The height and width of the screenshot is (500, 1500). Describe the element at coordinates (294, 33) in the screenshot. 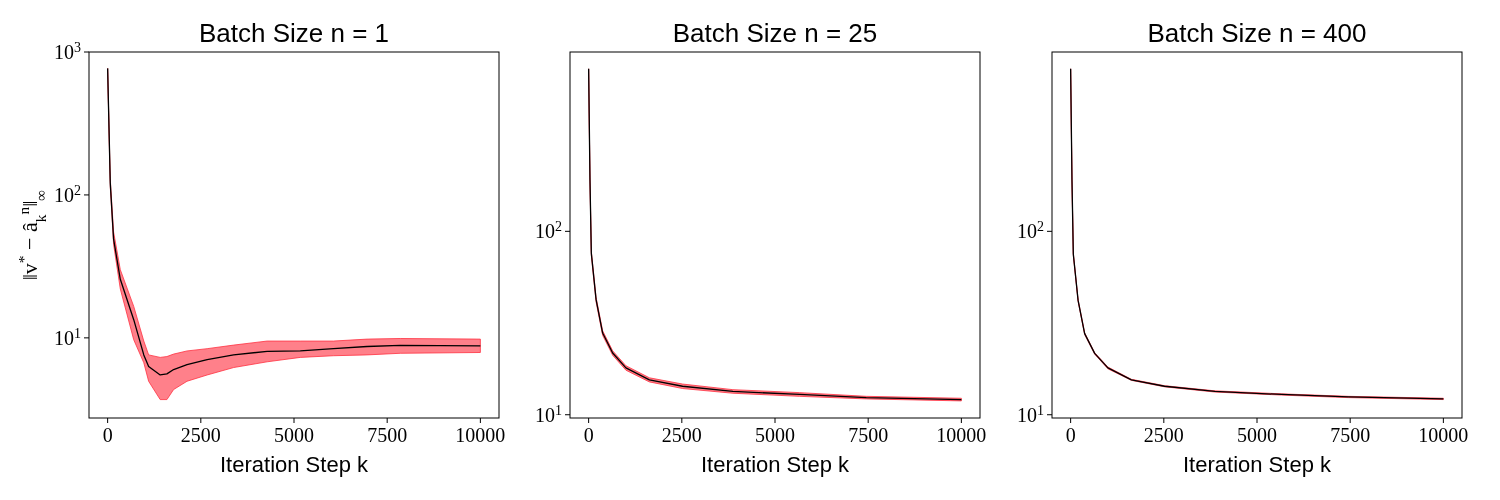

I see `chart-title: Batch Size n = 1` at that location.